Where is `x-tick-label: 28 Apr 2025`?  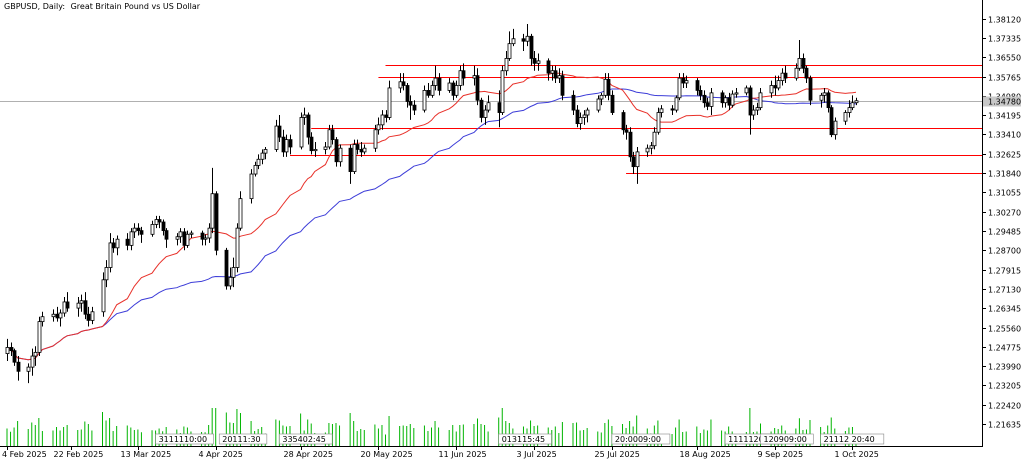
x-tick-label: 28 Apr 2025 is located at coordinates (308, 454).